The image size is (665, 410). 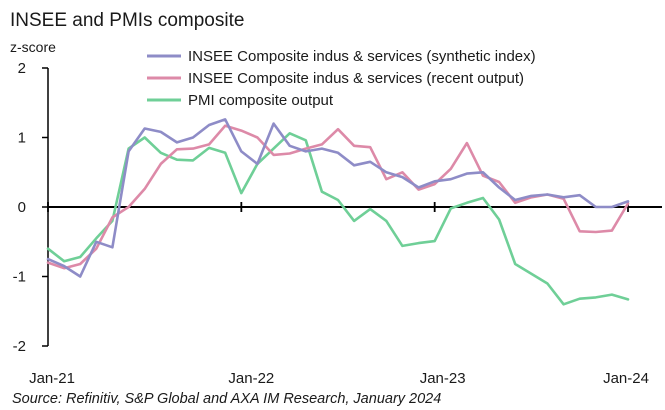 I want to click on x-tick-label: Jan-23, so click(x=443, y=378).